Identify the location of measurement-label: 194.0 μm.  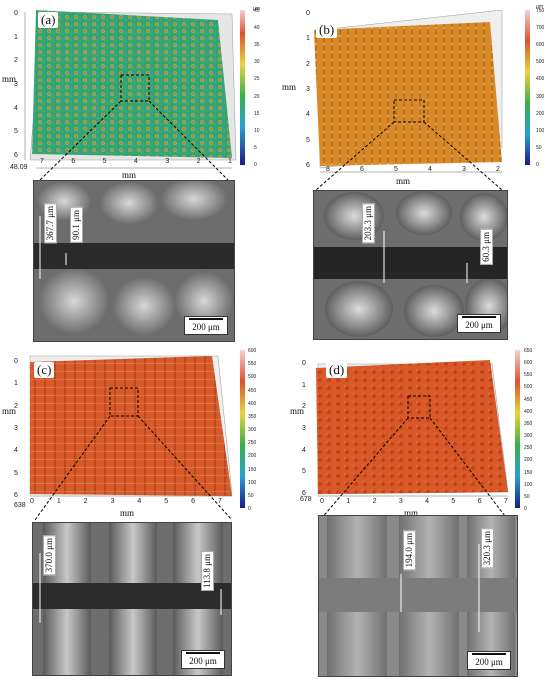
(409, 550).